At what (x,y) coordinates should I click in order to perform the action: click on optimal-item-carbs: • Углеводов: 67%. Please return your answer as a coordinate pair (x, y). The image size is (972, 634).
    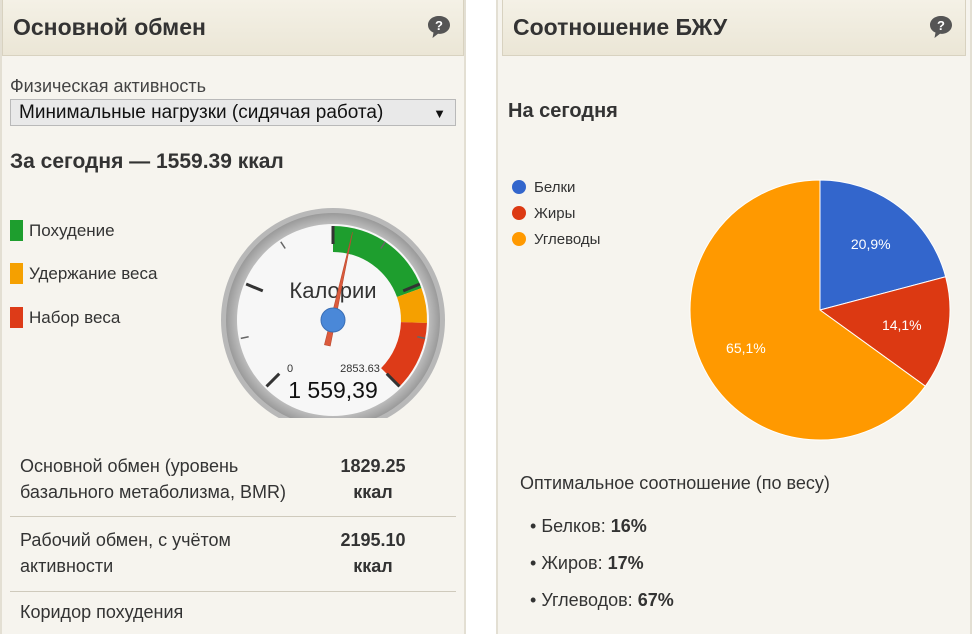
    Looking at the image, I should click on (602, 600).